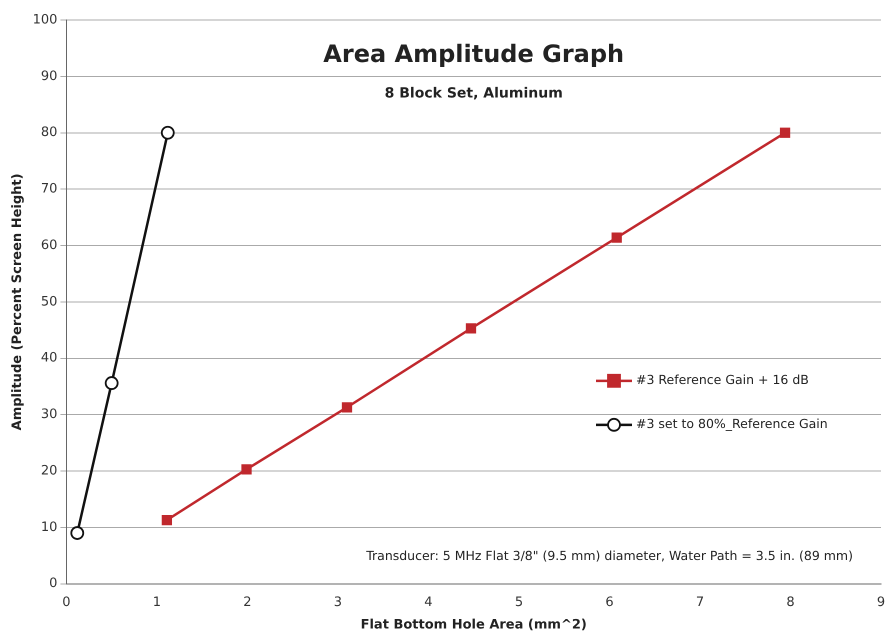 Image resolution: width=893 pixels, height=643 pixels. Describe the element at coordinates (247, 602) in the screenshot. I see `x-tick-label: 2` at that location.